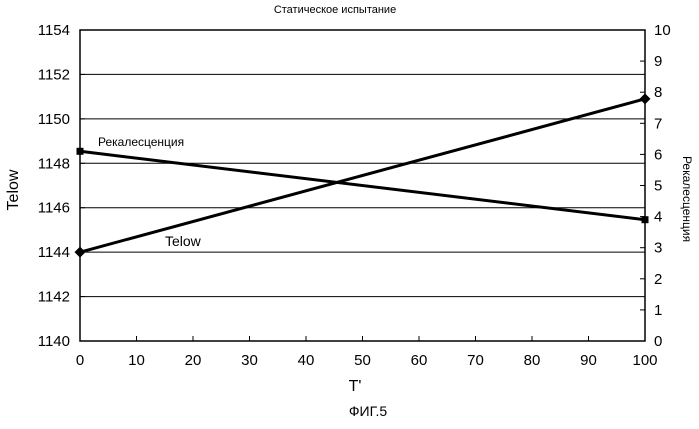 This screenshot has height=429, width=699. I want to click on right-tick-label: 3, so click(658, 248).